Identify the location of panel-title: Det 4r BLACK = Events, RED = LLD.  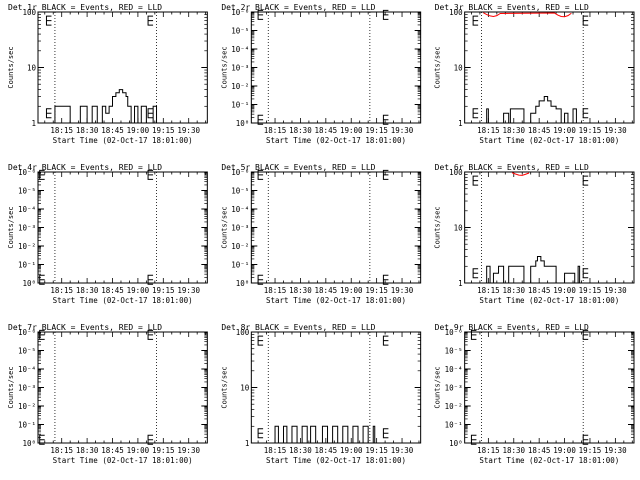
(85, 167).